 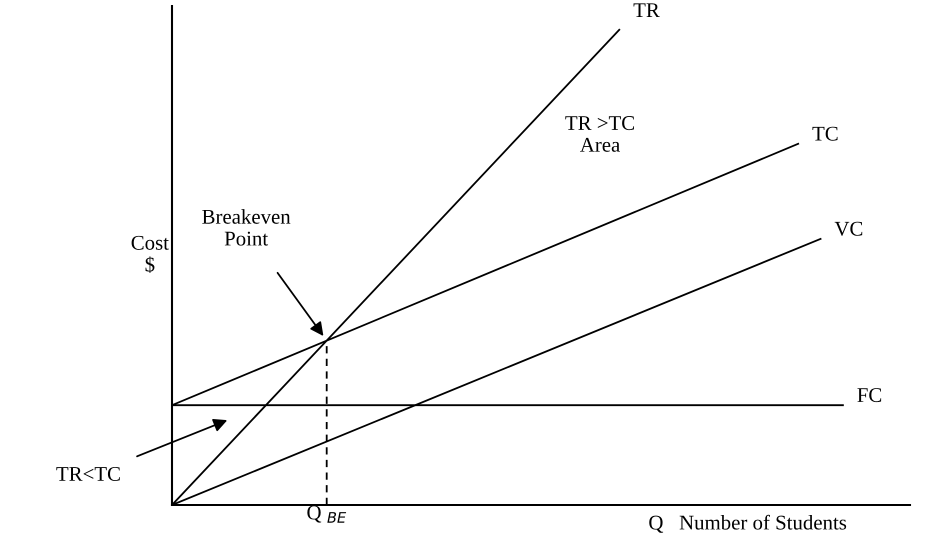 What do you see at coordinates (869, 395) in the screenshot?
I see `series-label: FC` at bounding box center [869, 395].